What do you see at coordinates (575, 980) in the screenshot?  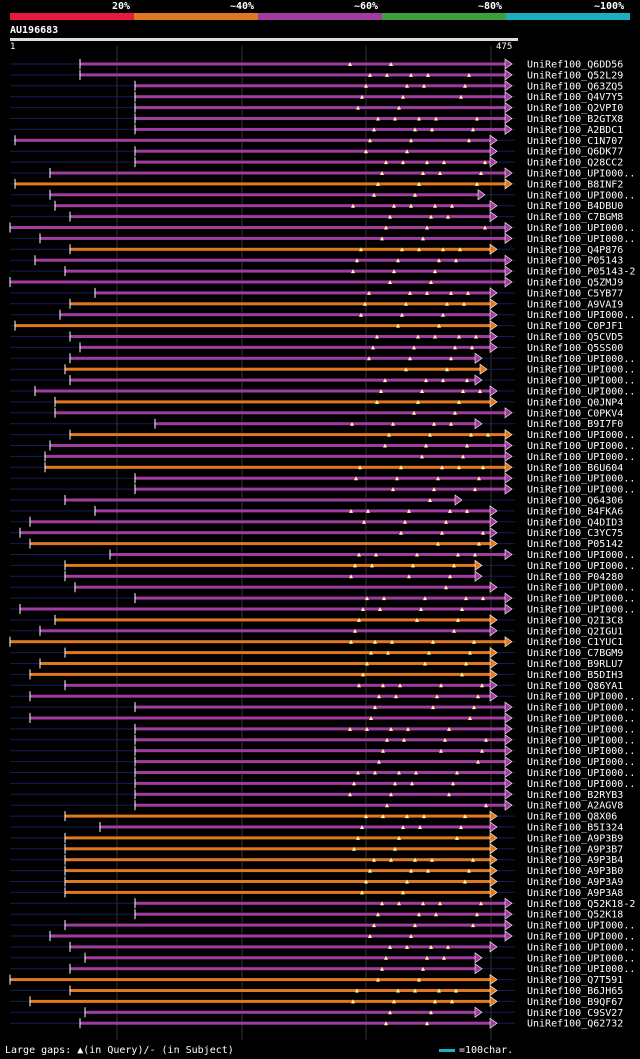 I see `hit-label: UniRef100_Q7T591` at bounding box center [575, 980].